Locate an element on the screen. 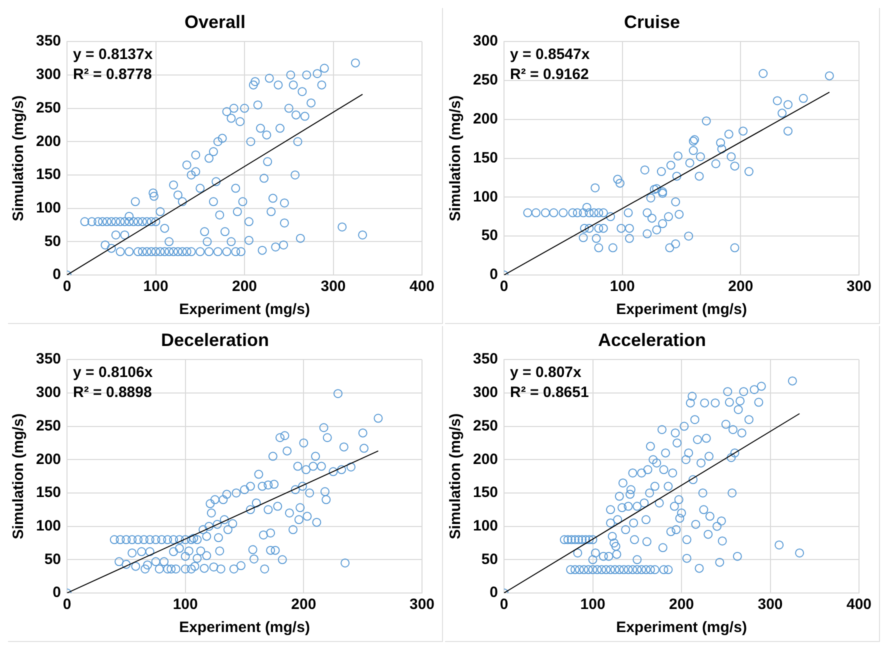  annotation: y = 0.8547x is located at coordinates (550, 55).